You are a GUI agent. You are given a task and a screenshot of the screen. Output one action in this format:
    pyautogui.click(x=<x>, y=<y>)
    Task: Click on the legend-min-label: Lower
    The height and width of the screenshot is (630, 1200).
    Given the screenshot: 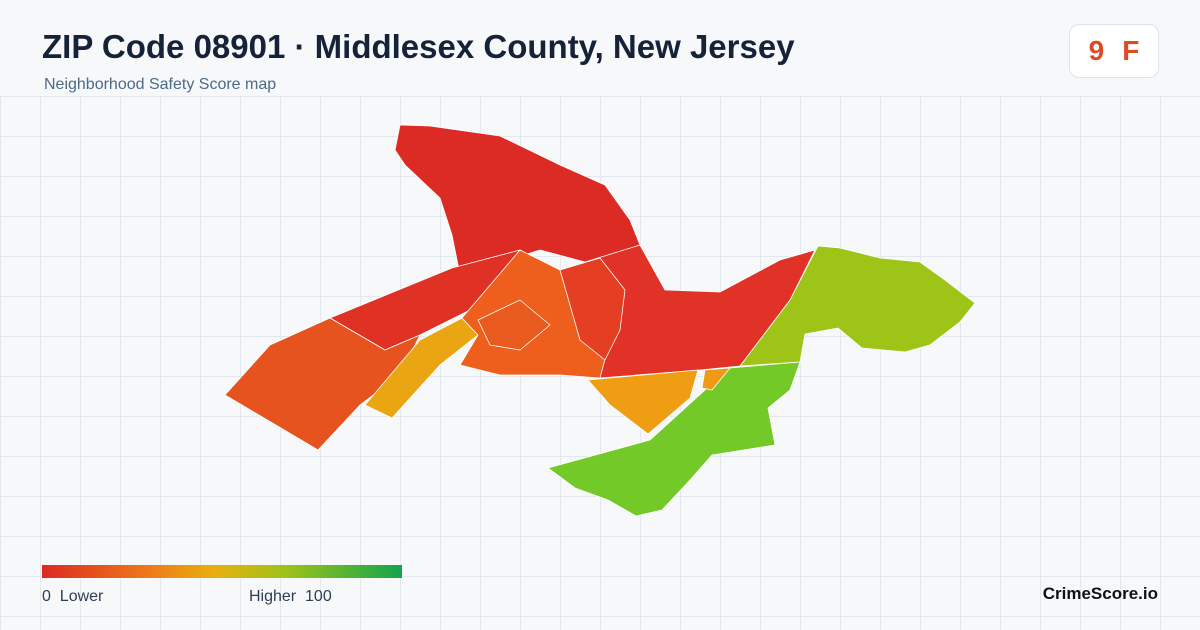 What is the action you would take?
    pyautogui.click(x=81, y=596)
    